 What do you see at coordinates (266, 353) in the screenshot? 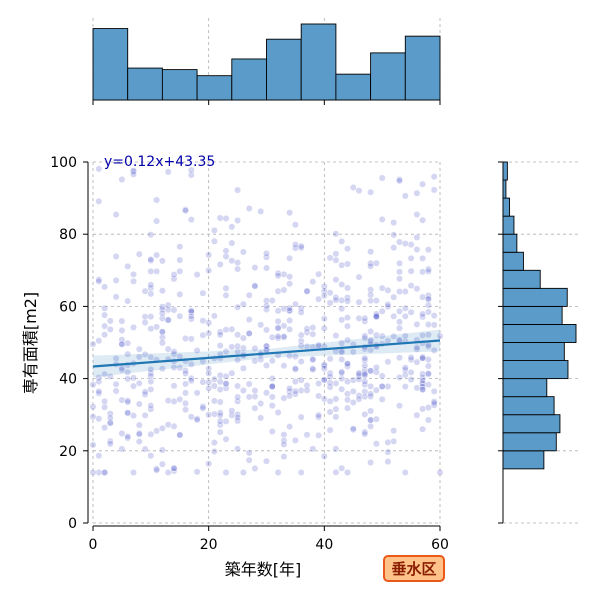
I see `regression-line` at bounding box center [266, 353].